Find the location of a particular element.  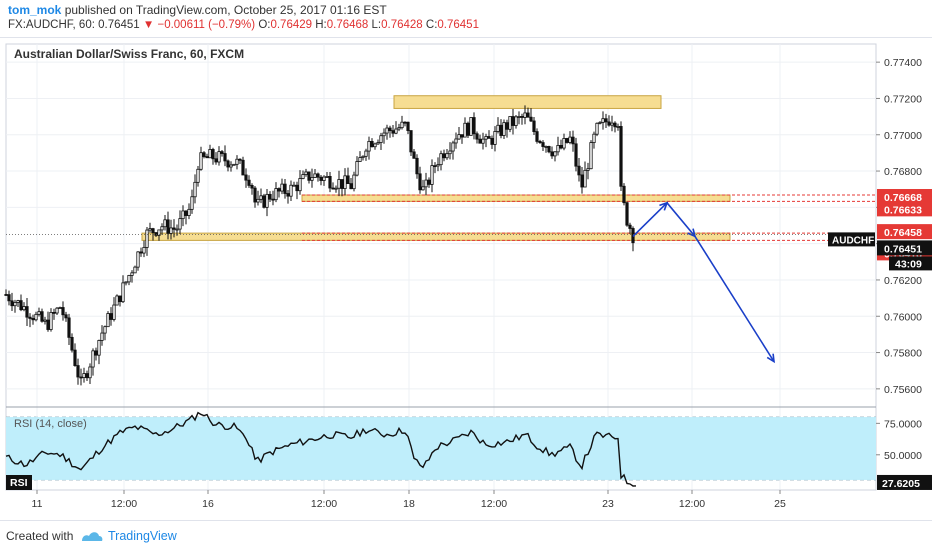

symbol-label: FX:AUDCHF, 60 is located at coordinates (50, 25).